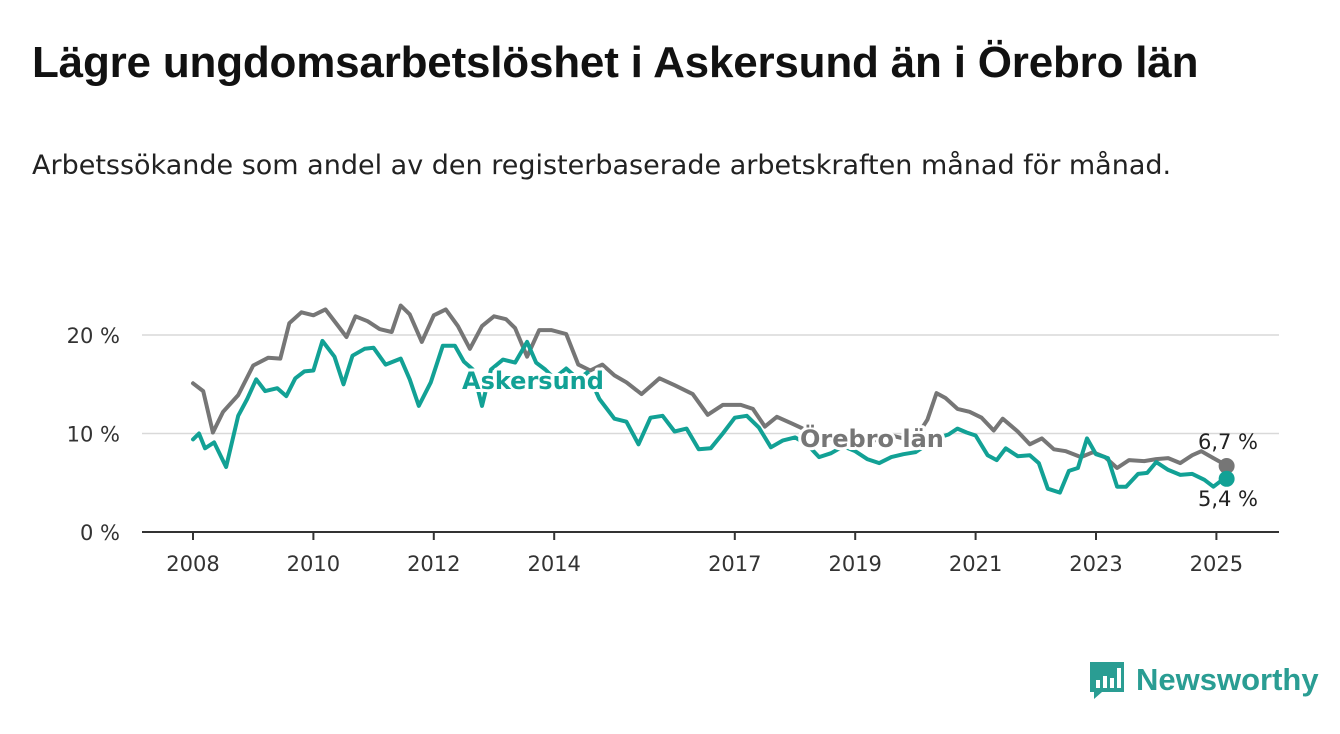  I want to click on x-tick-label: 2025, so click(1216, 564).